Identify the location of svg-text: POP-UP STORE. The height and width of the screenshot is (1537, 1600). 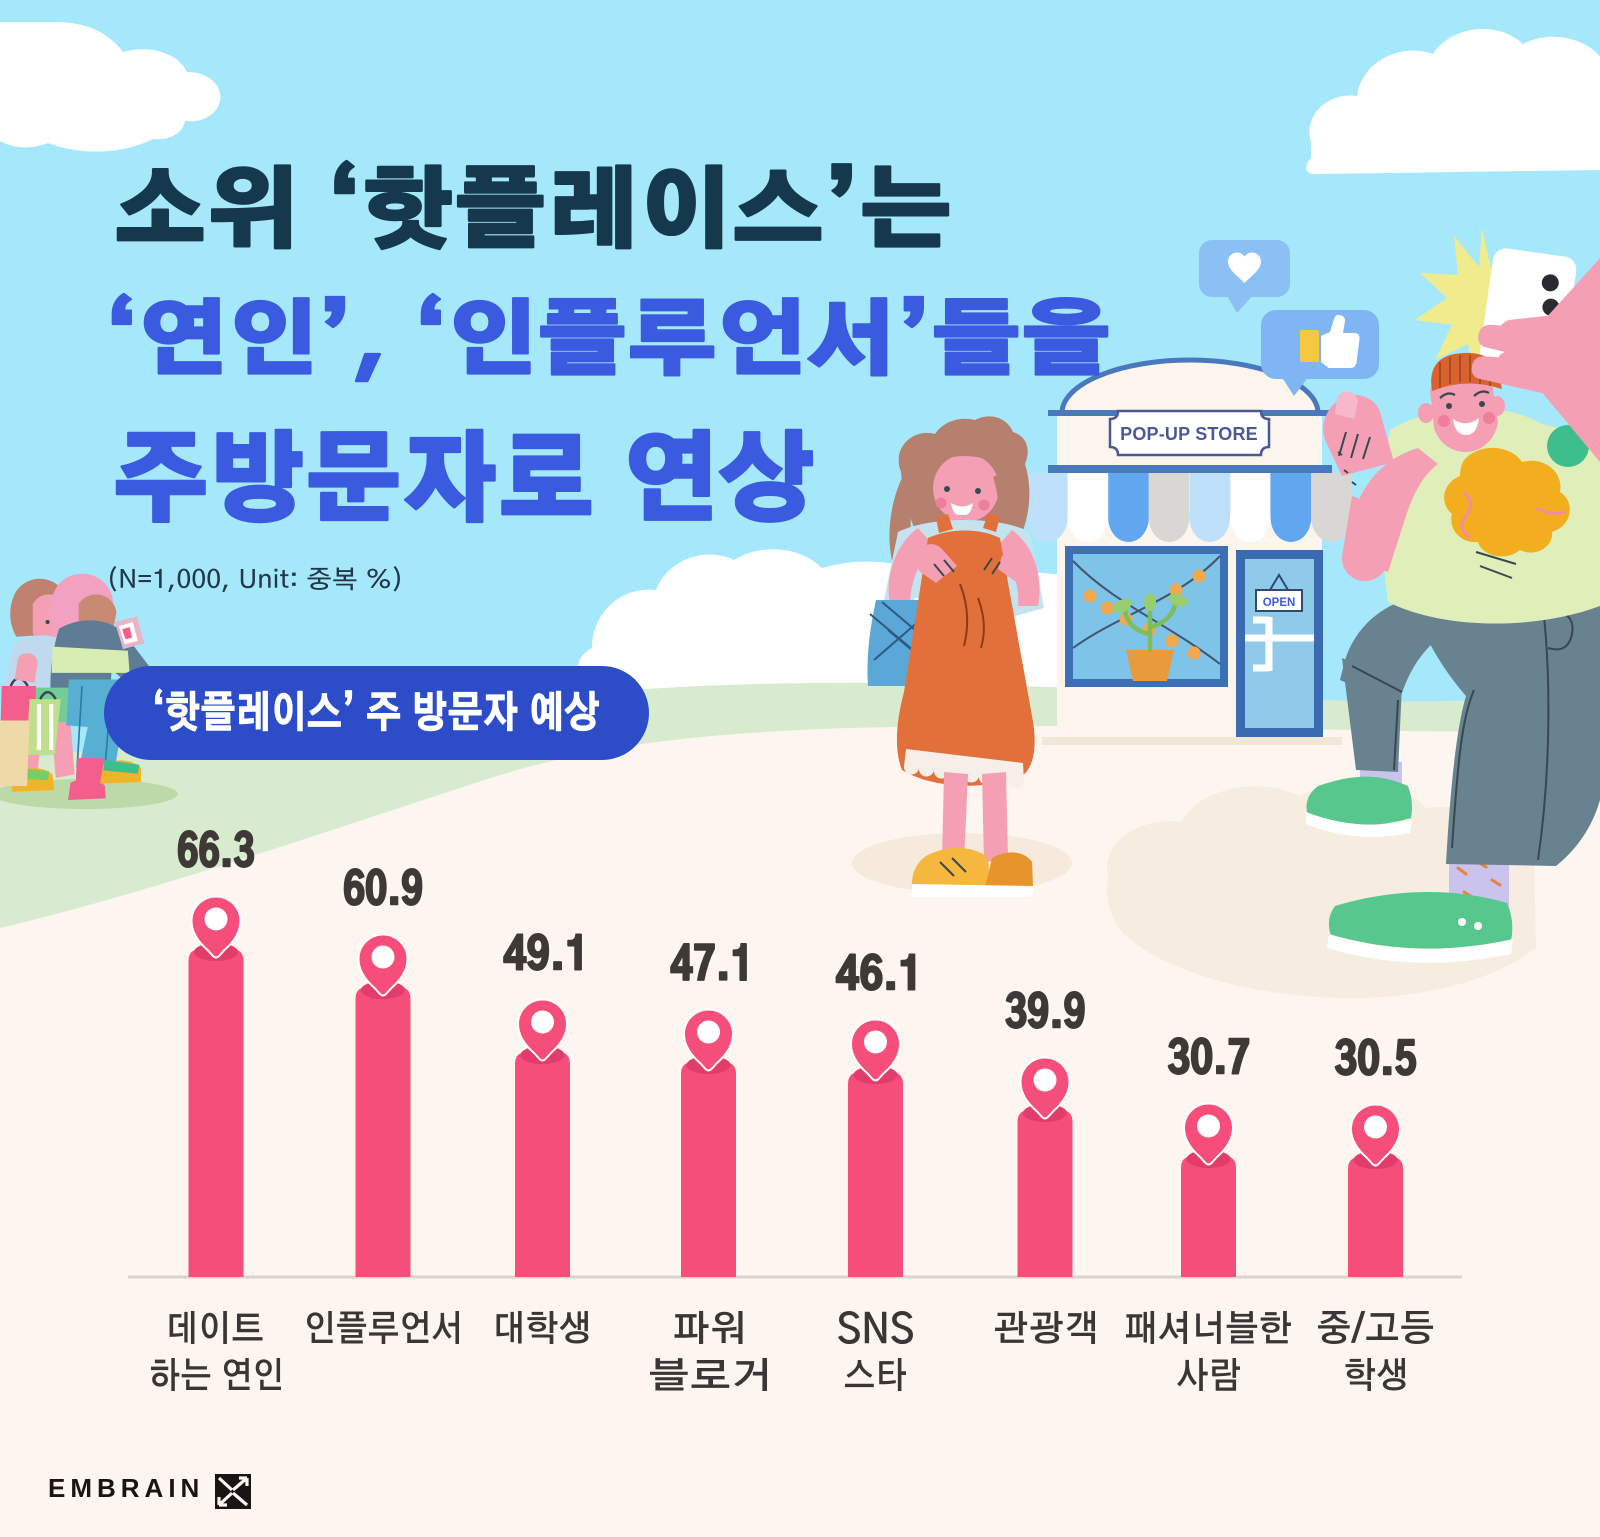
(1189, 434).